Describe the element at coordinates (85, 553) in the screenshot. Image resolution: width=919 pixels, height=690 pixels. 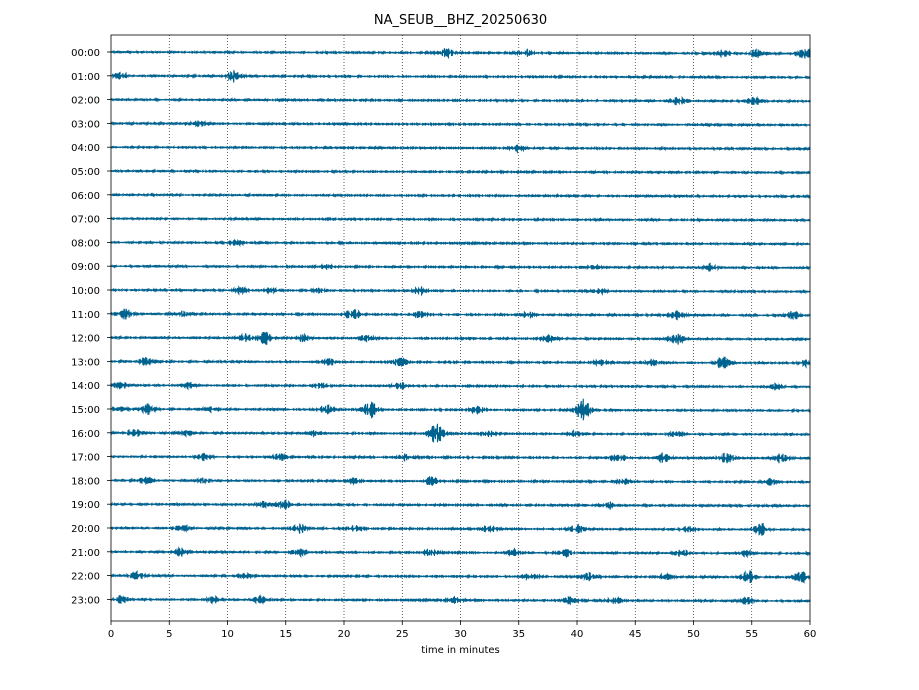
I see `hour-tick-label: 21:00` at that location.